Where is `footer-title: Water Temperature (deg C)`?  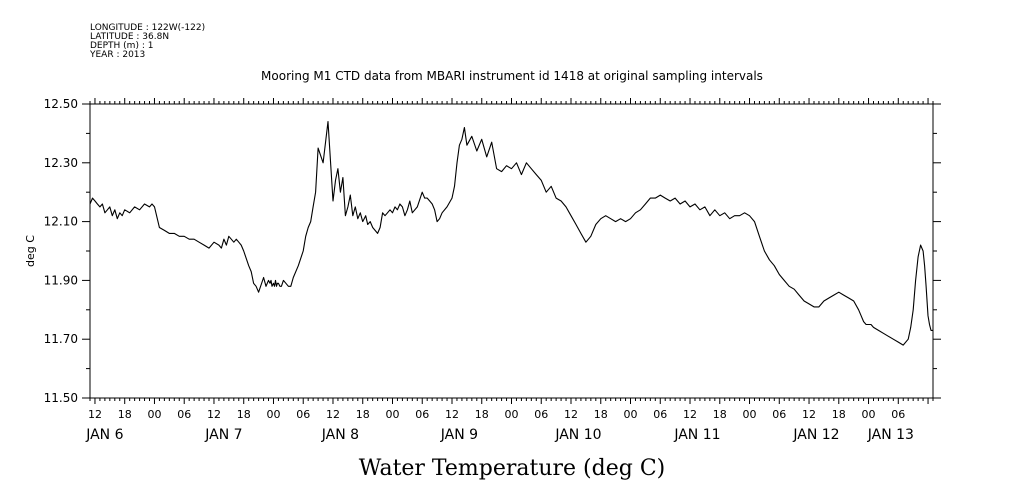 footer-title: Water Temperature (deg C) is located at coordinates (512, 468).